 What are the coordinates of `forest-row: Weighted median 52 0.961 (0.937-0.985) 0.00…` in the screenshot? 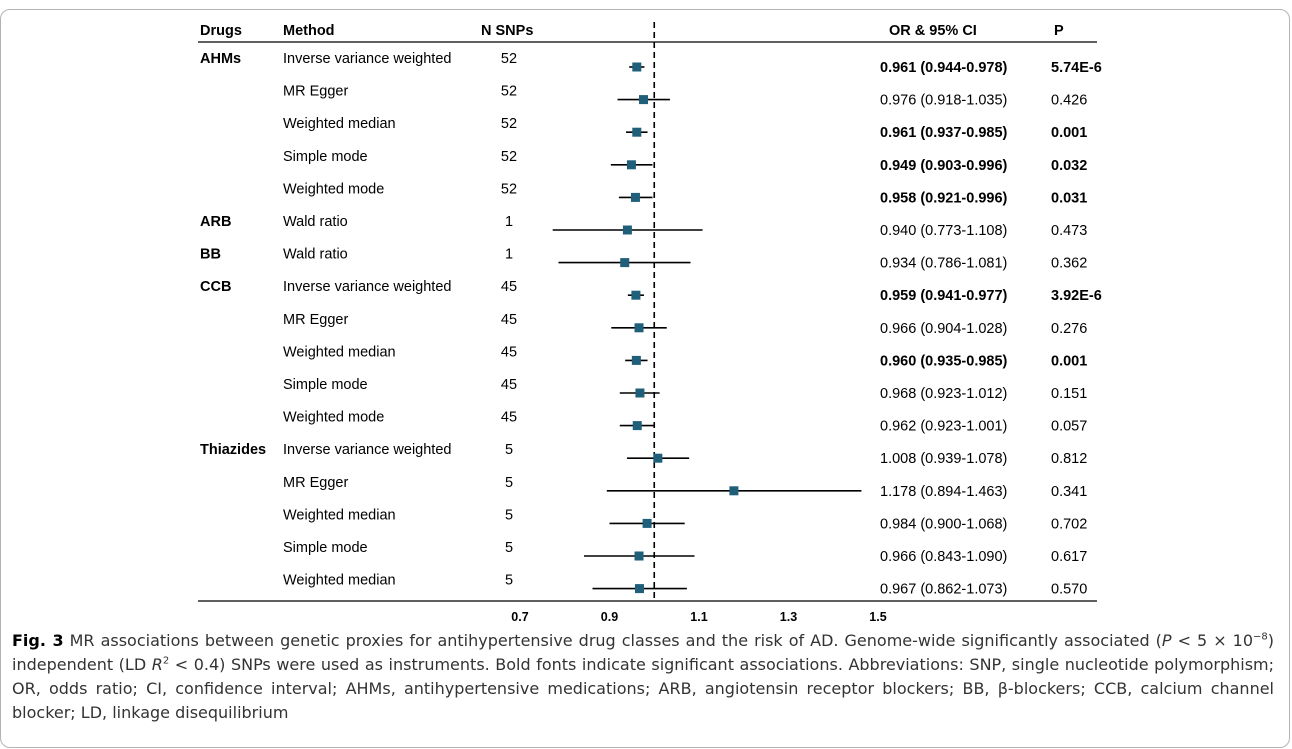 It's located at (685, 128).